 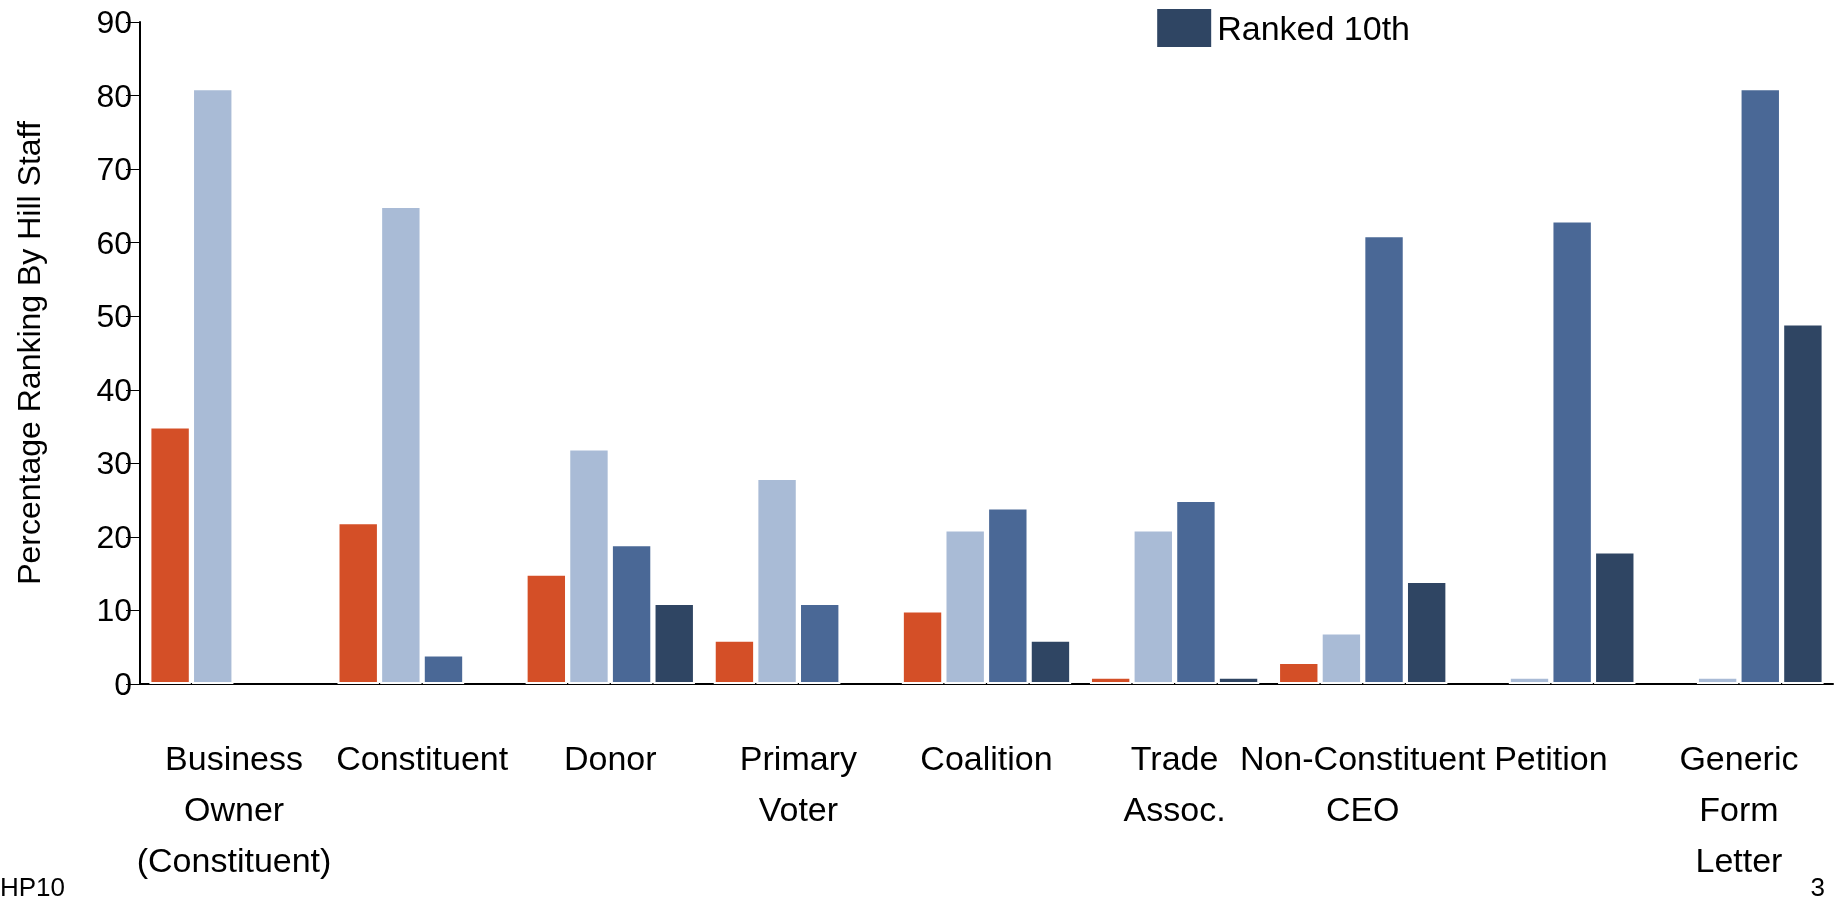 I want to click on x-tick-label: Constituent, so click(x=422, y=757).